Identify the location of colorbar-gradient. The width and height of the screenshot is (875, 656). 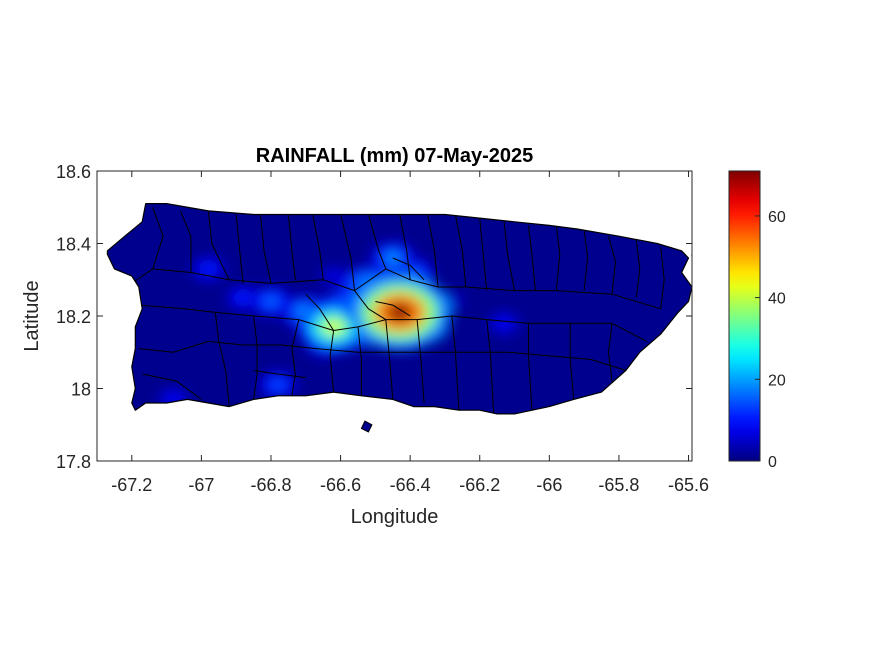
(744, 316).